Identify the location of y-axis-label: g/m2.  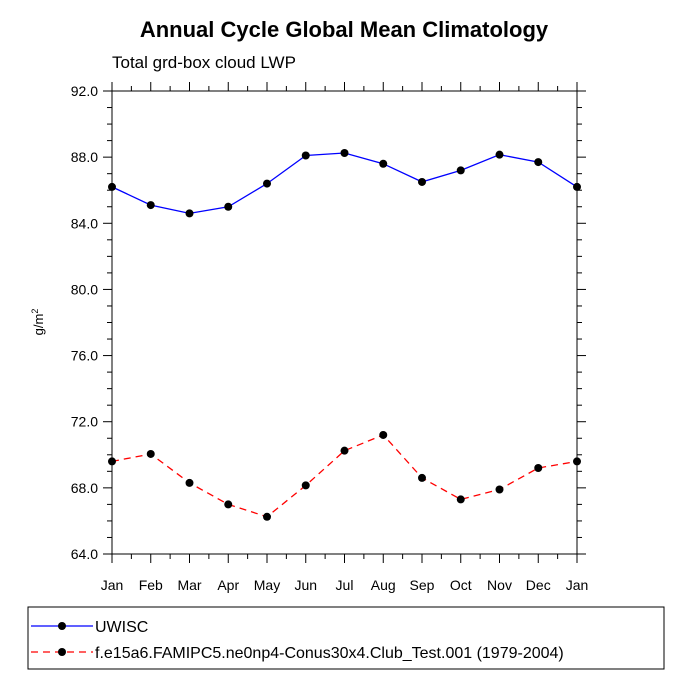
(38, 322).